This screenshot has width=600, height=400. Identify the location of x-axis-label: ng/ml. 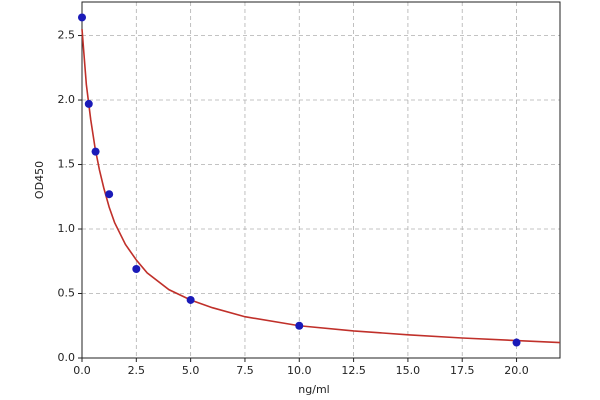
(313, 389).